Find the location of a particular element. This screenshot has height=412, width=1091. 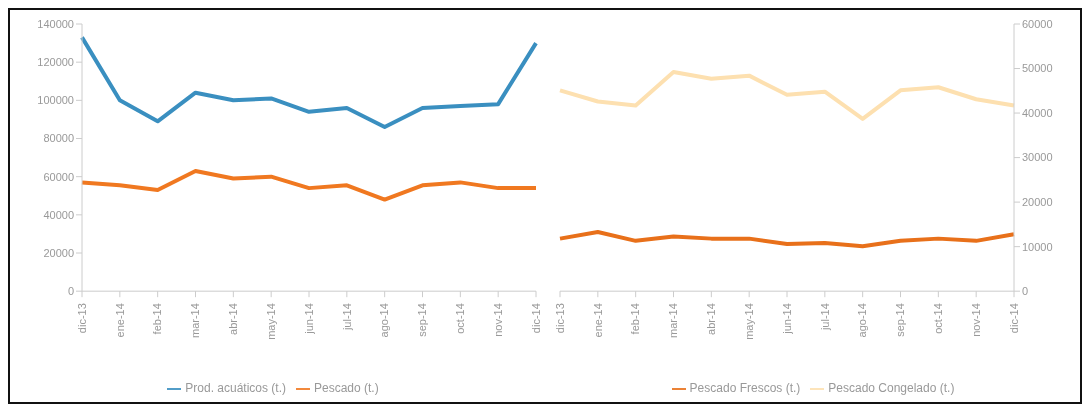

y2-tick-label: 50000 is located at coordinates (1037, 68).